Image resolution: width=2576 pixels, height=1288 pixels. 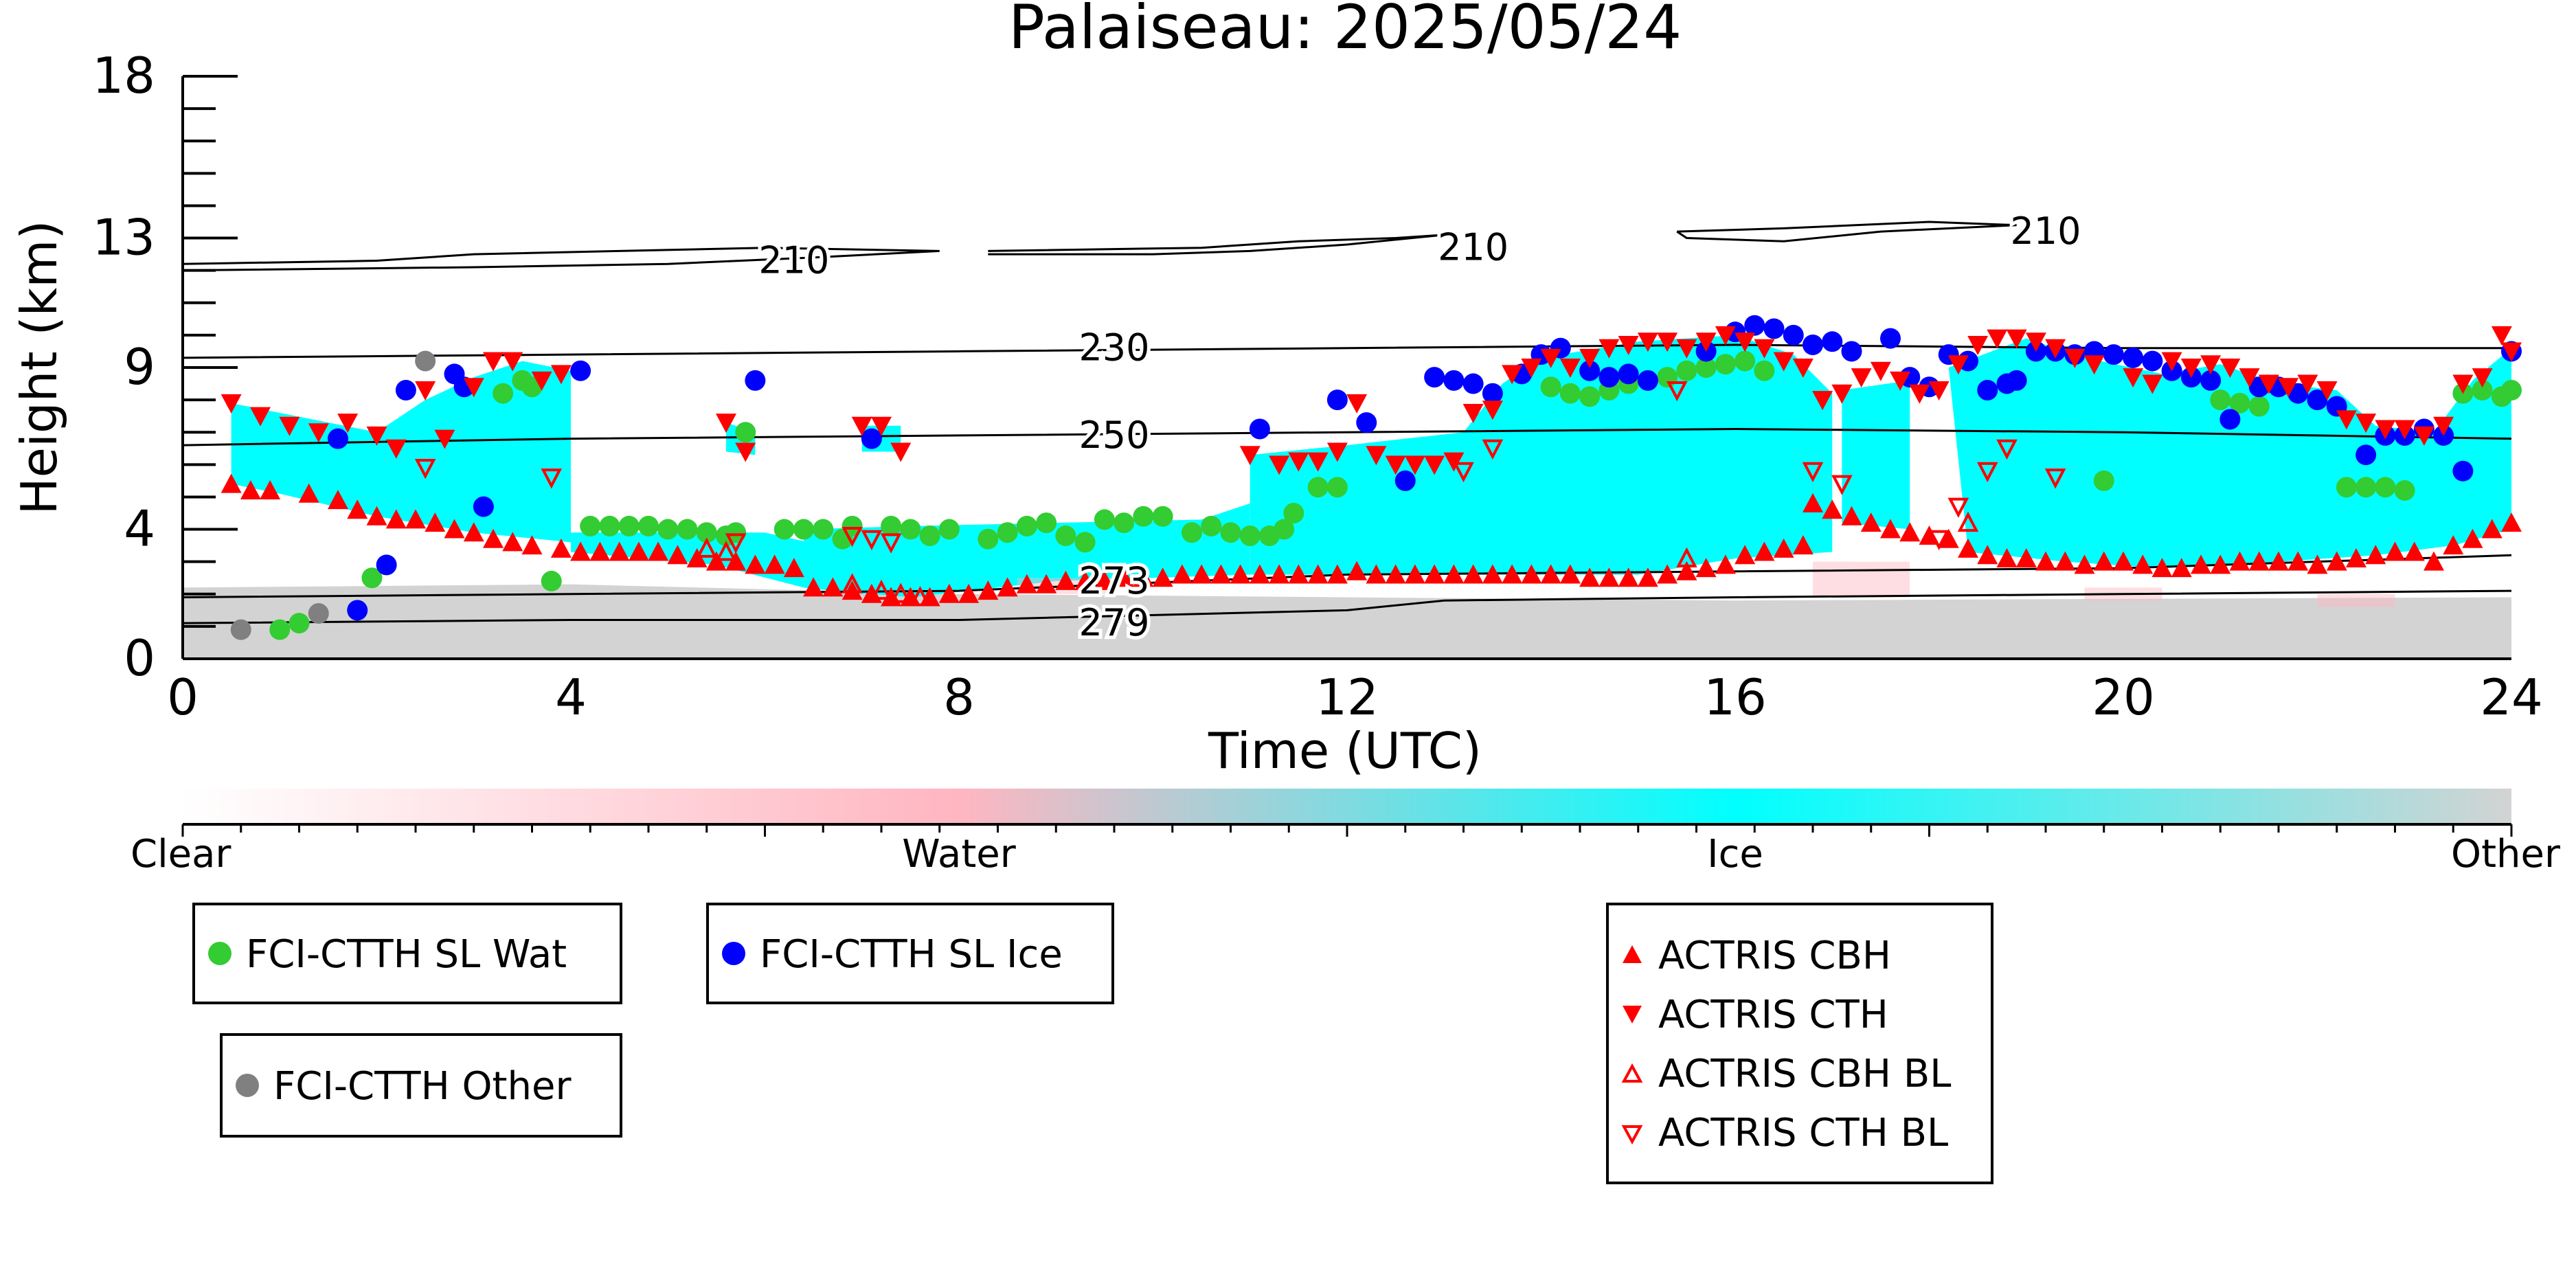 I want to click on legend-box-ice: FCI-CTTH SL Ice, so click(x=910, y=953).